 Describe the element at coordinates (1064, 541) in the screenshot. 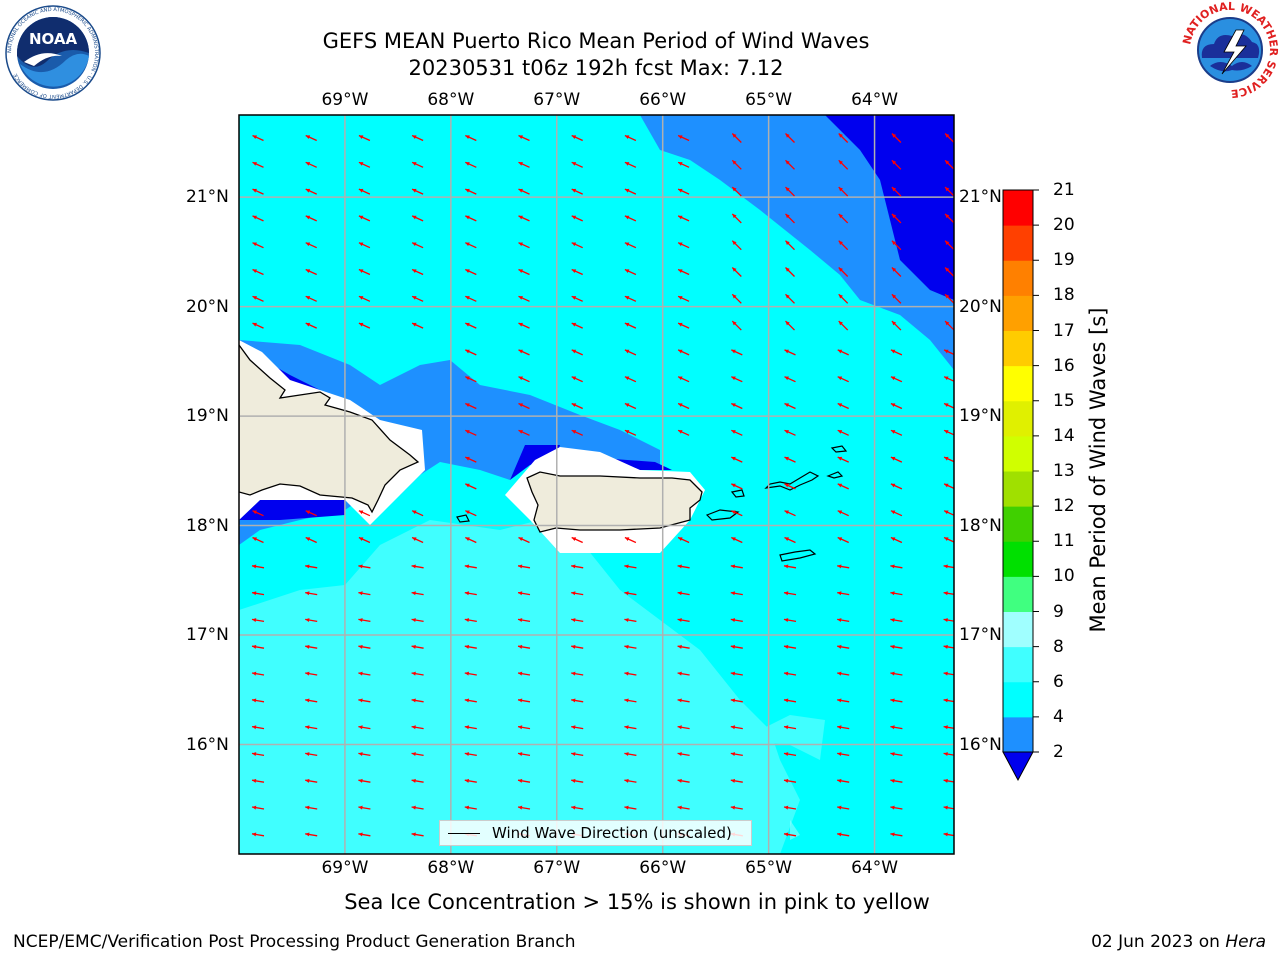

I see `colorbar-label-11: 11` at that location.